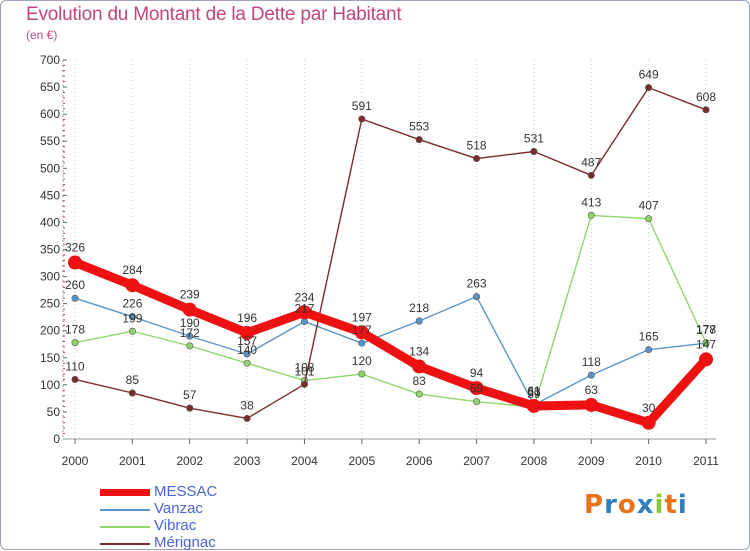 Image resolution: width=750 pixels, height=551 pixels. I want to click on data-label-vibrac: 172, so click(190, 333).